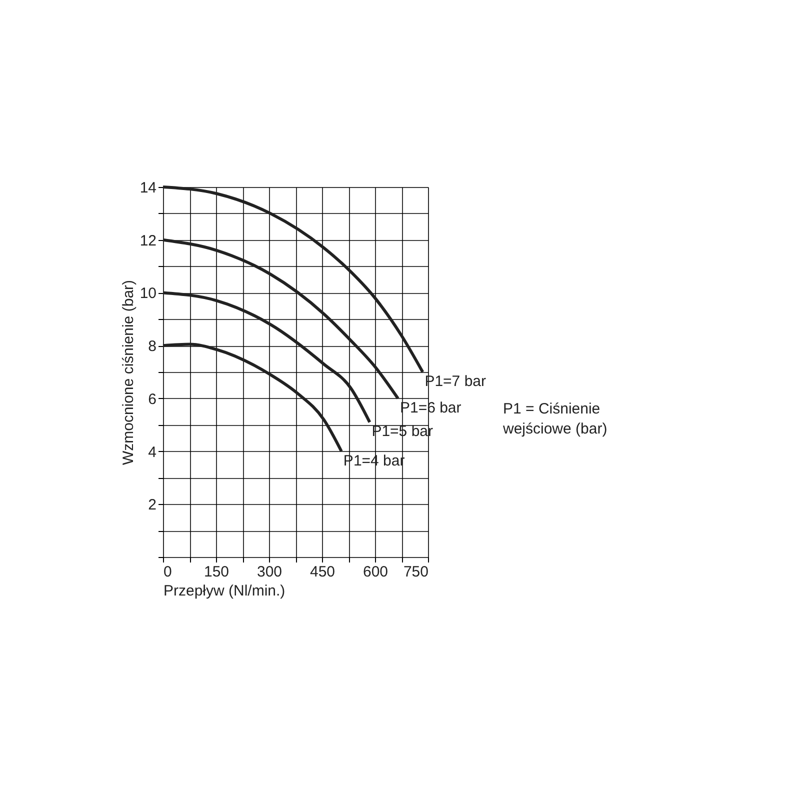 The width and height of the screenshot is (800, 800). Describe the element at coordinates (168, 572) in the screenshot. I see `x-tick-label: 0` at that location.